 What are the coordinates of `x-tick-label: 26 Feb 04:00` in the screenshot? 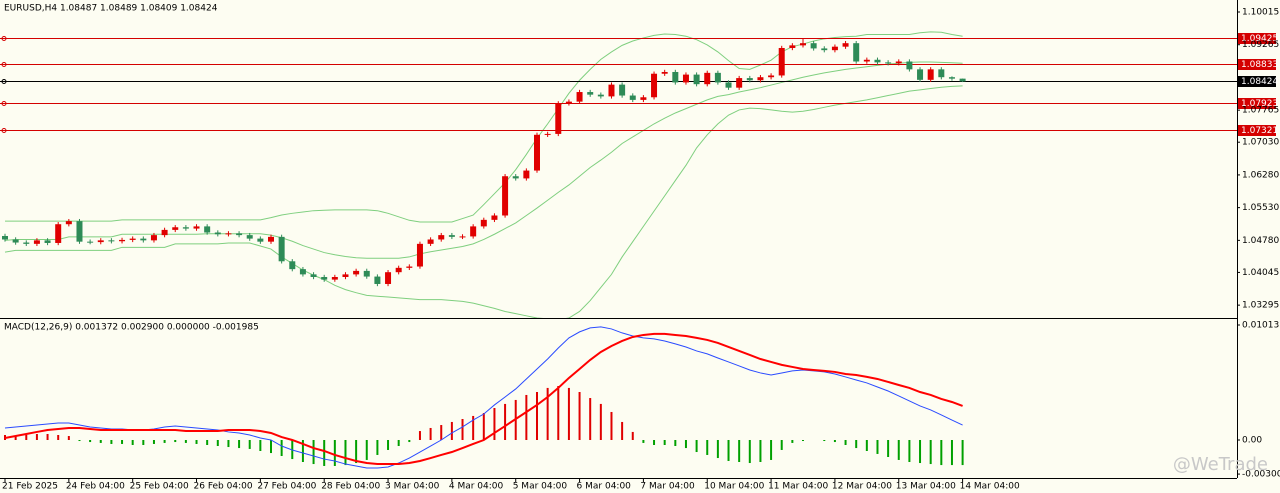 It's located at (223, 487).